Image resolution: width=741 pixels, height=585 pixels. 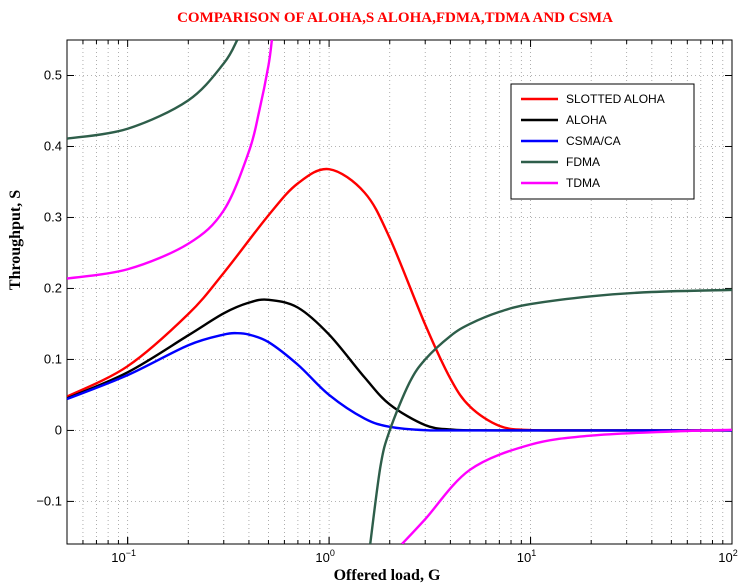 What do you see at coordinates (727, 556) in the screenshot?
I see `x-tick-label: 10²` at bounding box center [727, 556].